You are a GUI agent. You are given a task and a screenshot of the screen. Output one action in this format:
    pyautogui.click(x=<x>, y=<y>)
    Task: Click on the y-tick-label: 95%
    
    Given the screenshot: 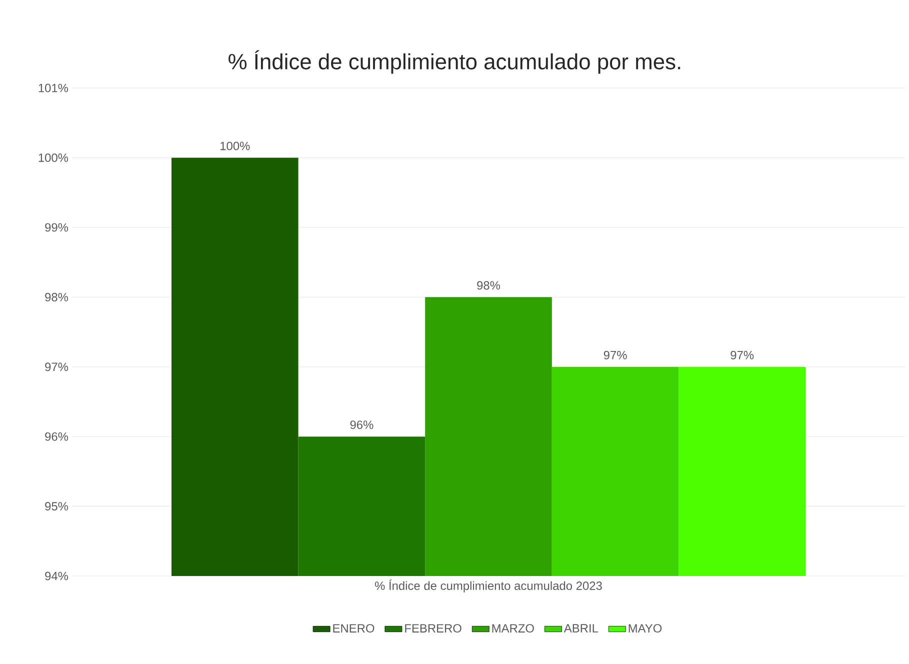 What is the action you would take?
    pyautogui.click(x=56, y=506)
    